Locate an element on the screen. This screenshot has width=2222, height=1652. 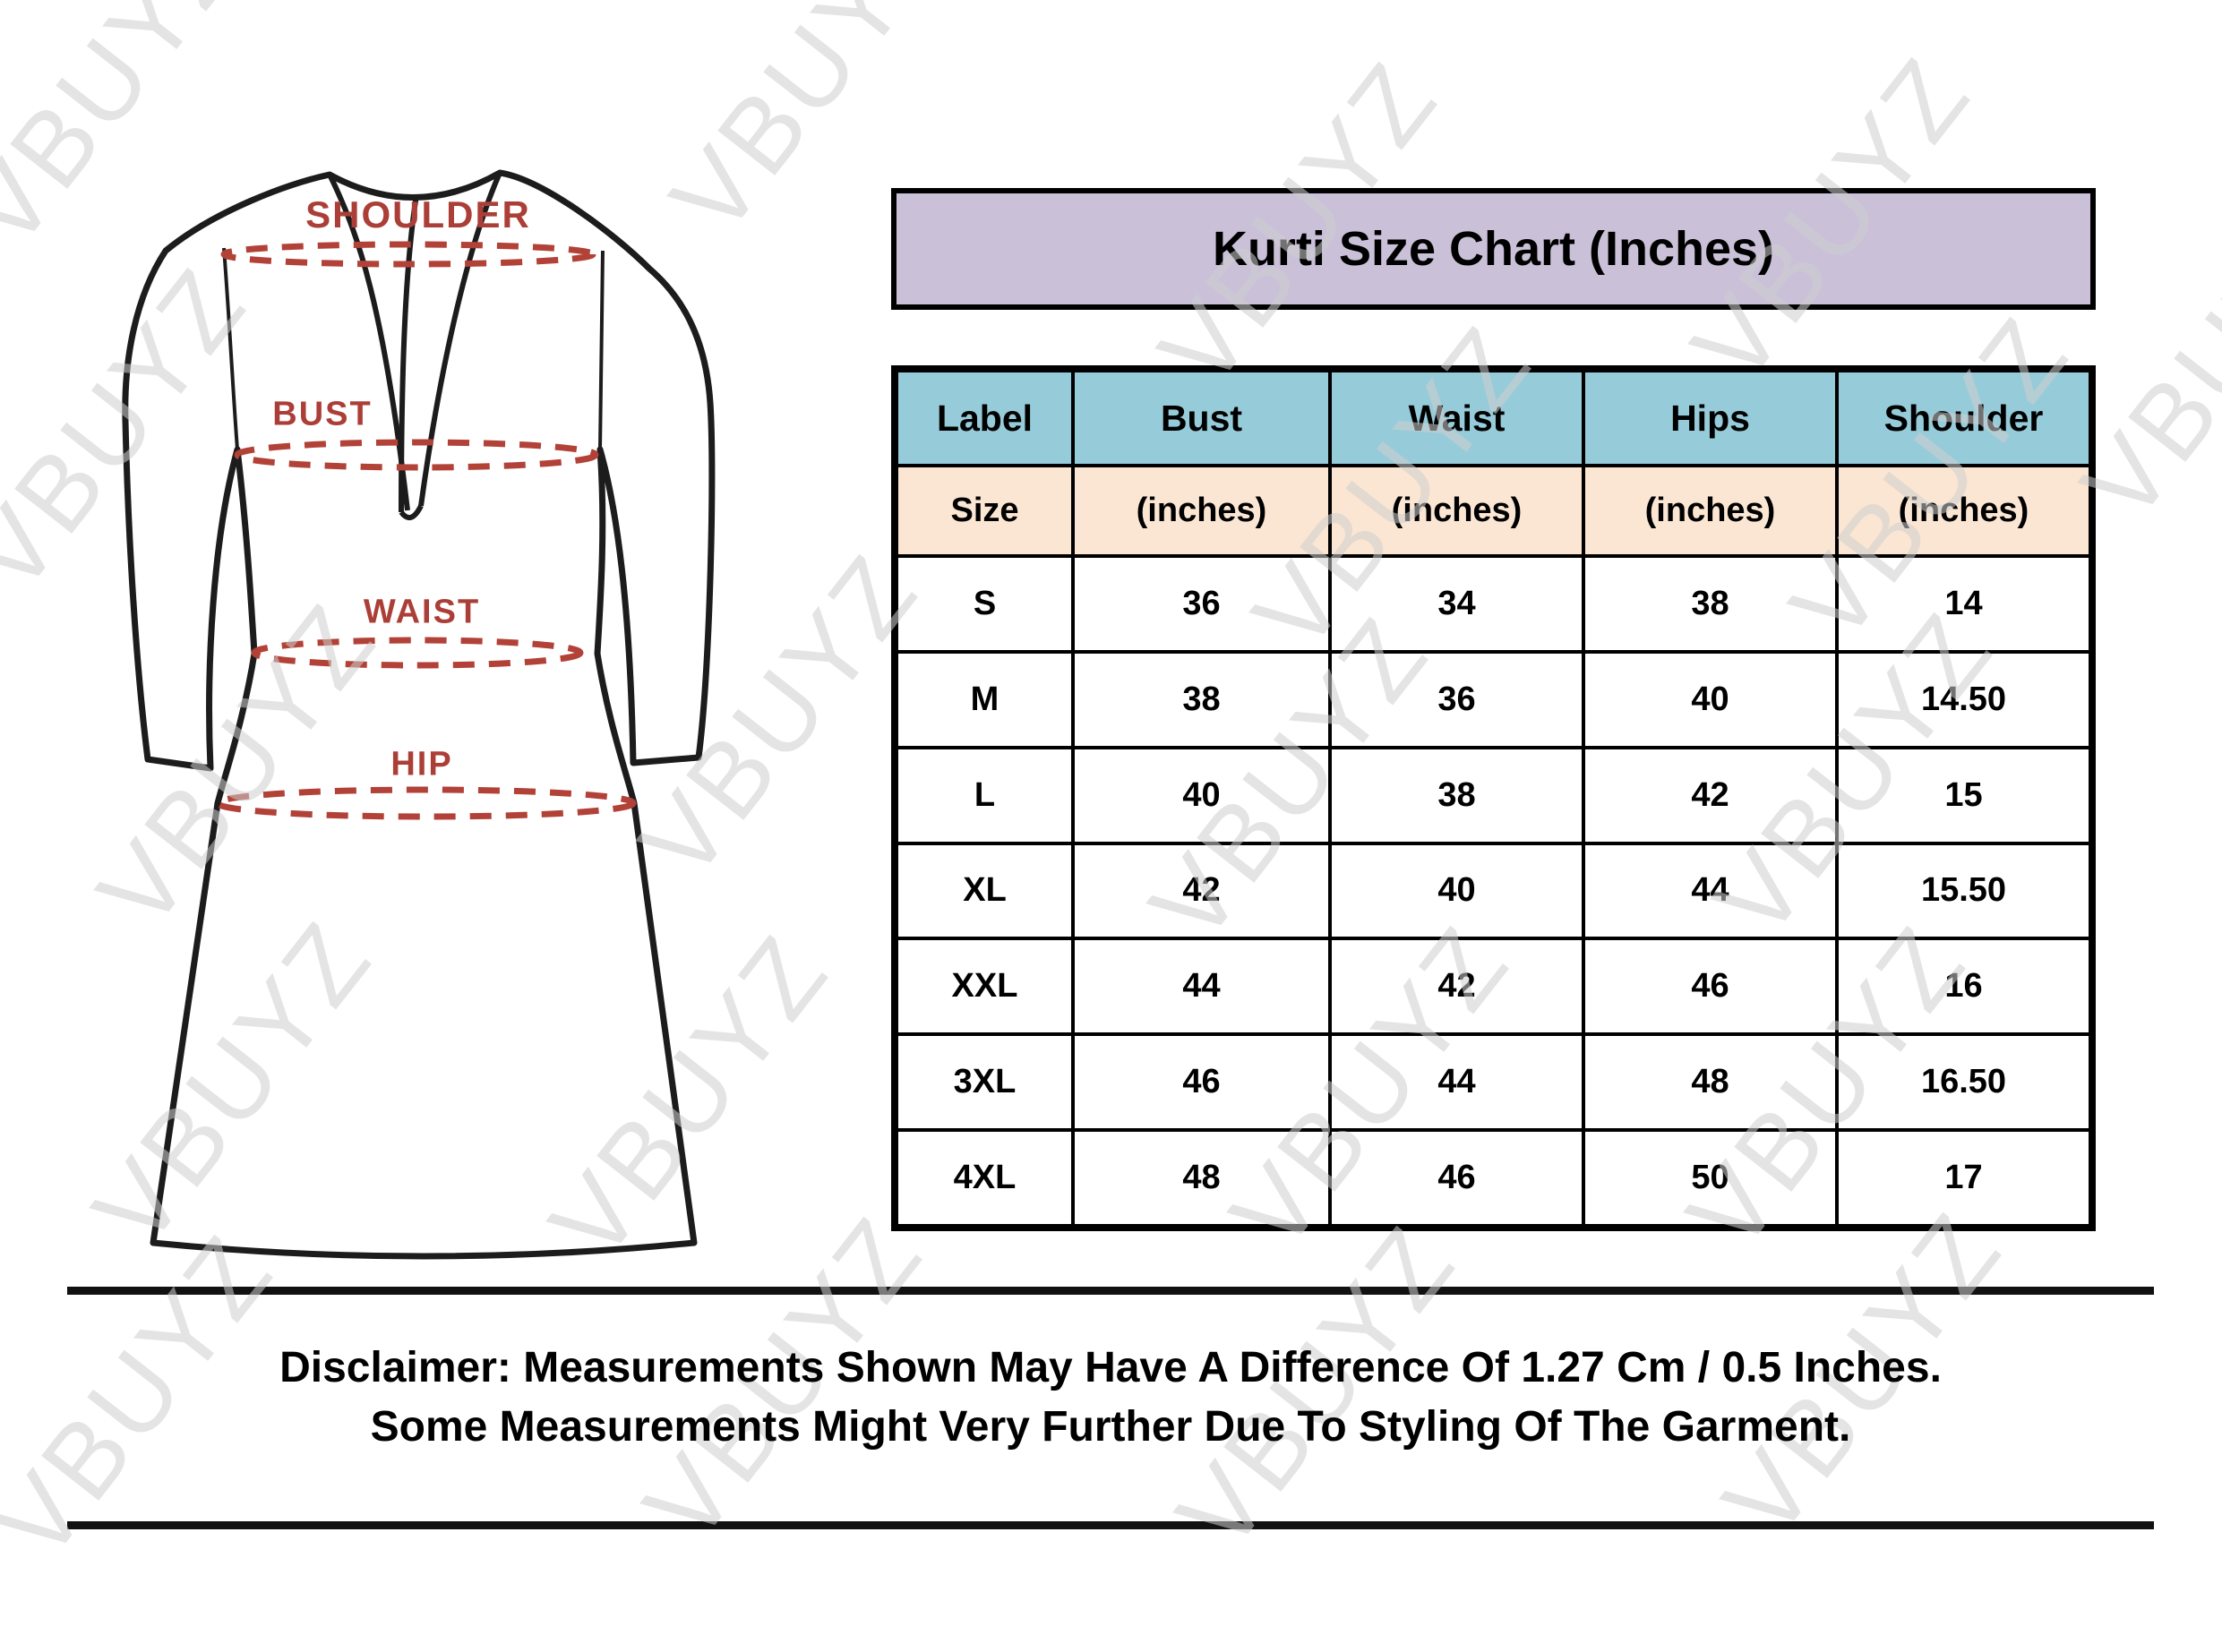
size-row-label: 3XL is located at coordinates (985, 1082).